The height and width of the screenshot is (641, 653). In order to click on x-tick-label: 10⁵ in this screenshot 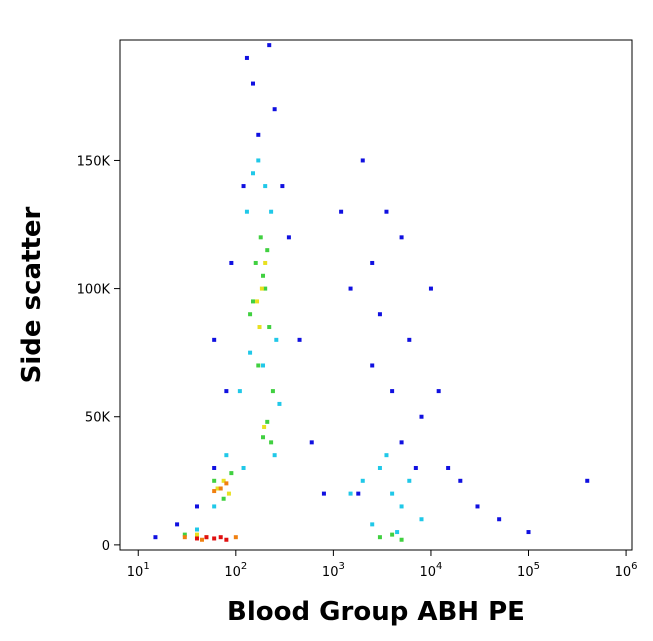, I will do `click(528, 570)`.